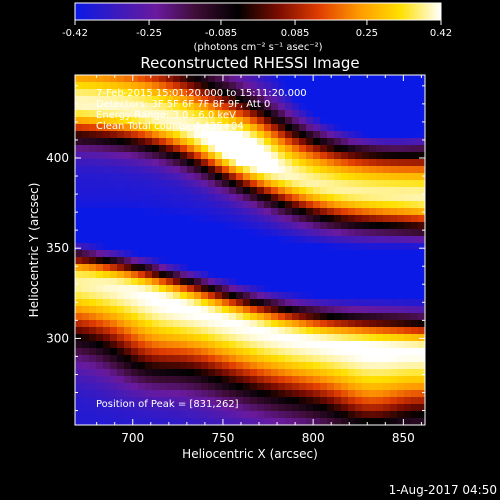 The width and height of the screenshot is (500, 500). I want to click on colorbar-ticks: -0.42 -0.25 -0.085 0.085 0.25 0.42, so click(257, 29).